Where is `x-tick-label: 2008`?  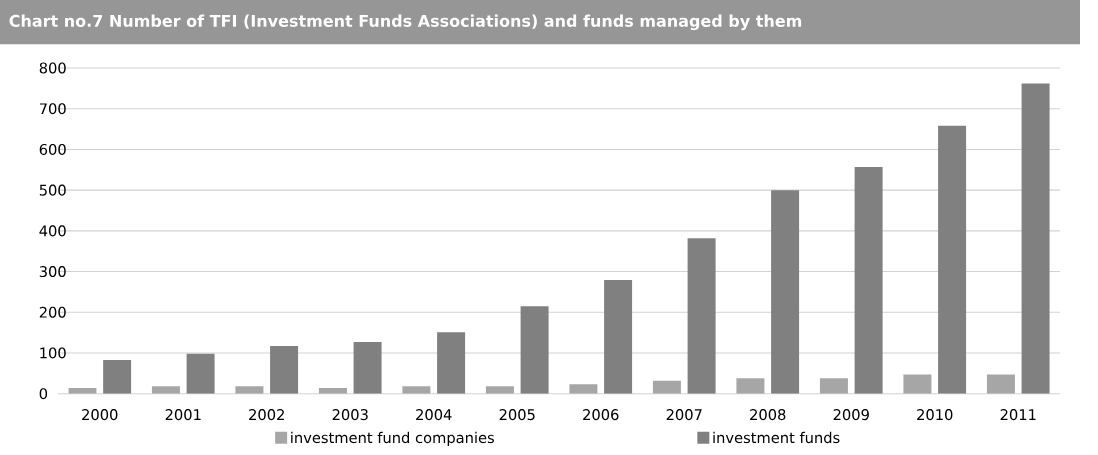
x-tick-label: 2008 is located at coordinates (768, 415).